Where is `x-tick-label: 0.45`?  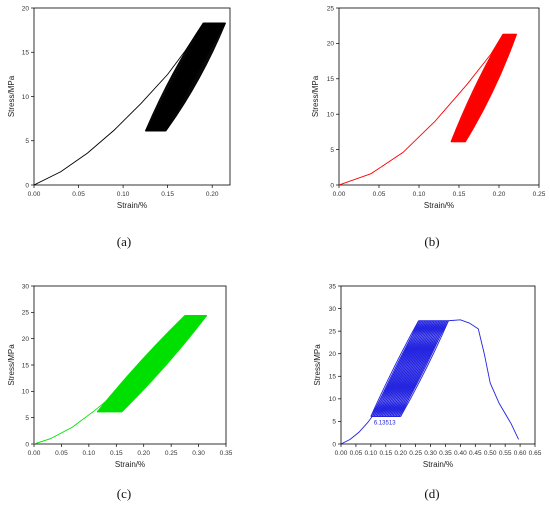 x-tick-label: 0.45 is located at coordinates (475, 453).